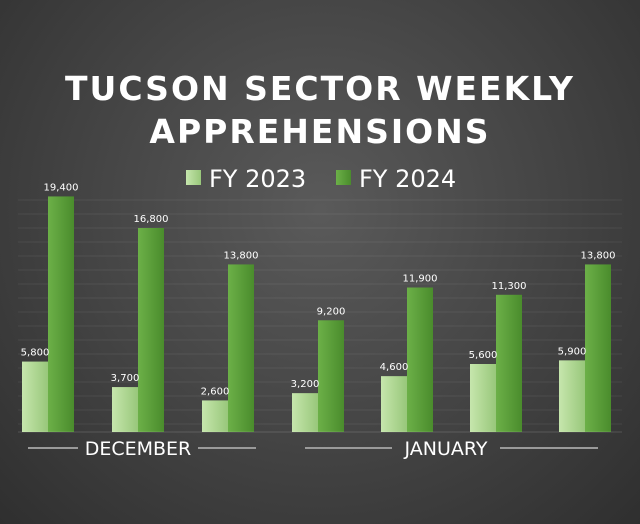 This screenshot has width=640, height=524. Describe the element at coordinates (321, 179) in the screenshot. I see `legend: FY 2023 FY 2024` at that location.